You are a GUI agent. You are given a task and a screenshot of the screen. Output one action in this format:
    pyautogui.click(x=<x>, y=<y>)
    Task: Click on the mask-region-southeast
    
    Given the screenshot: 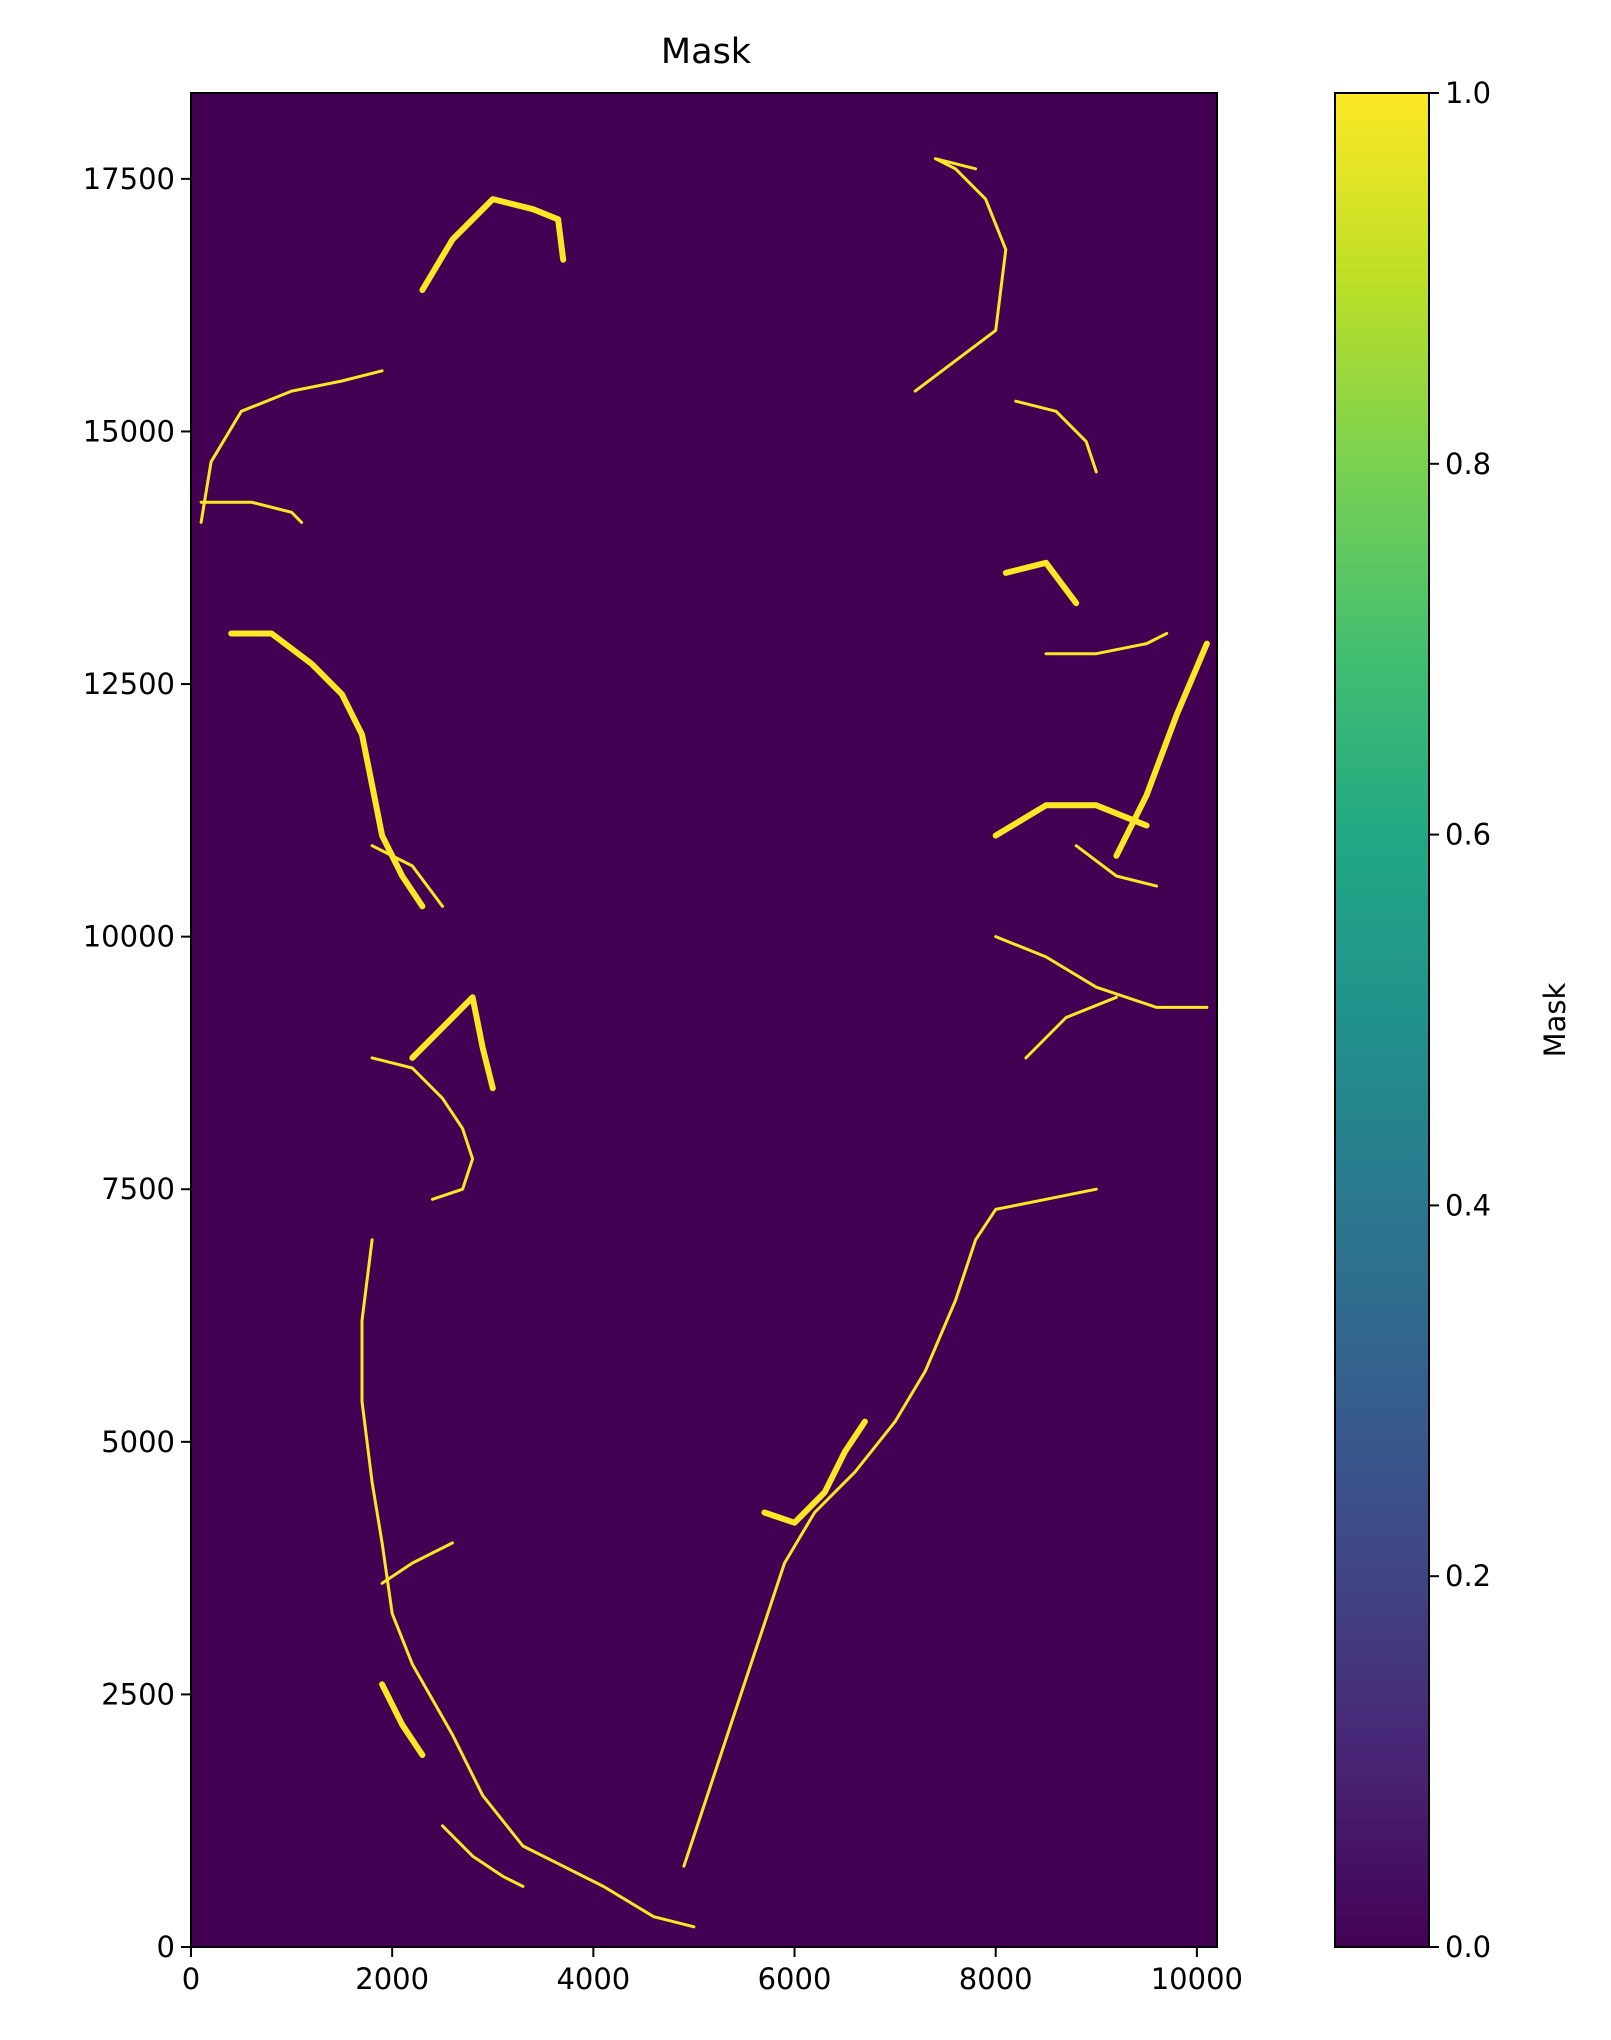 What is the action you would take?
    pyautogui.click(x=890, y=1527)
    